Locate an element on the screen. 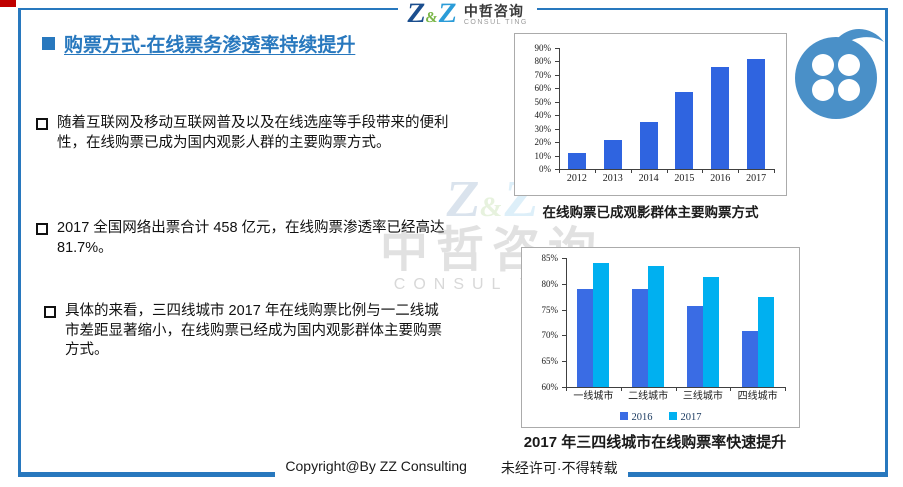 The height and width of the screenshot is (487, 903). y-tick-label: 0% is located at coordinates (545, 169).